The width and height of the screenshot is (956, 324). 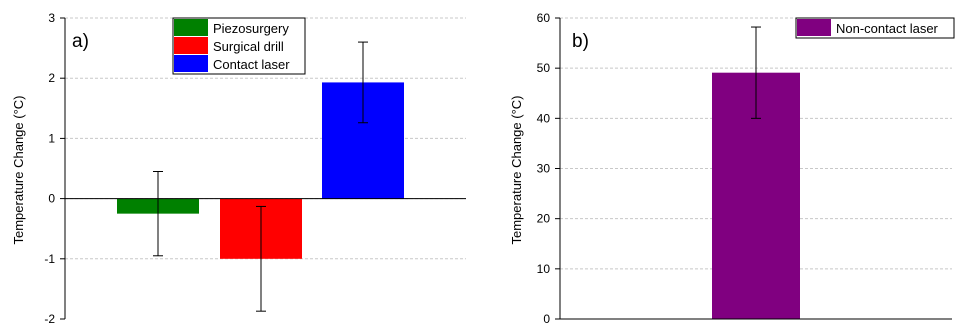 I want to click on ylabel-a: Temperature Change (°C), so click(x=18, y=170).